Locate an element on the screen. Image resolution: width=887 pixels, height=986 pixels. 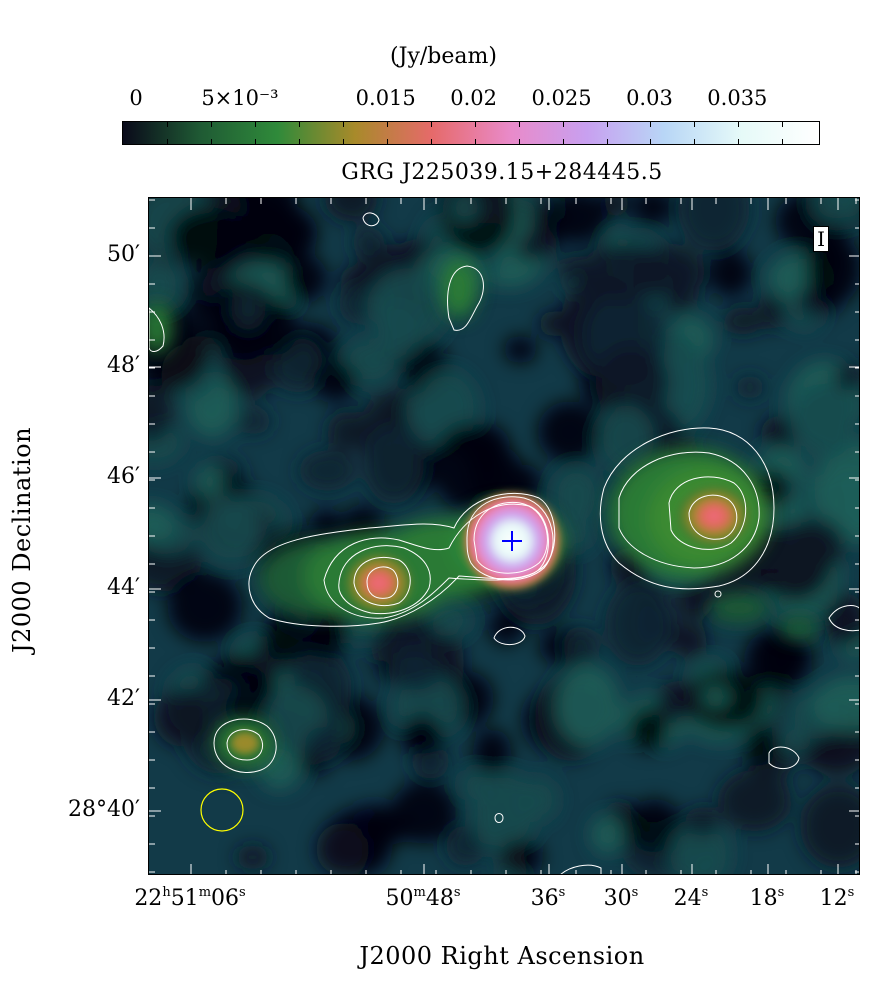
image-title: GRG J225039.15+284445.5 is located at coordinates (502, 172).